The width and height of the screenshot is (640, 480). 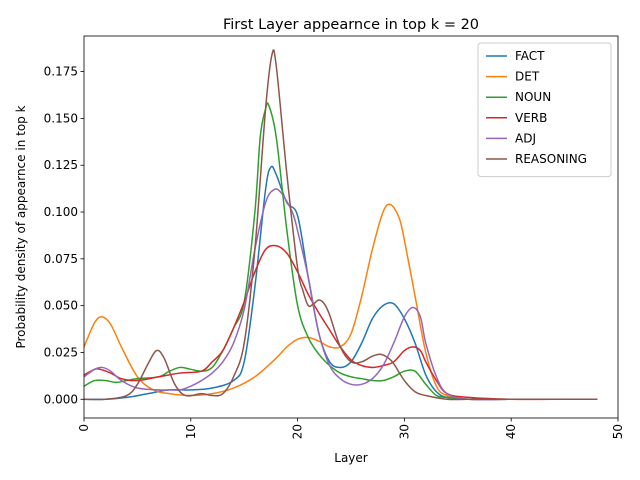 I want to click on y-tick-label: 0.100, so click(x=61, y=212).